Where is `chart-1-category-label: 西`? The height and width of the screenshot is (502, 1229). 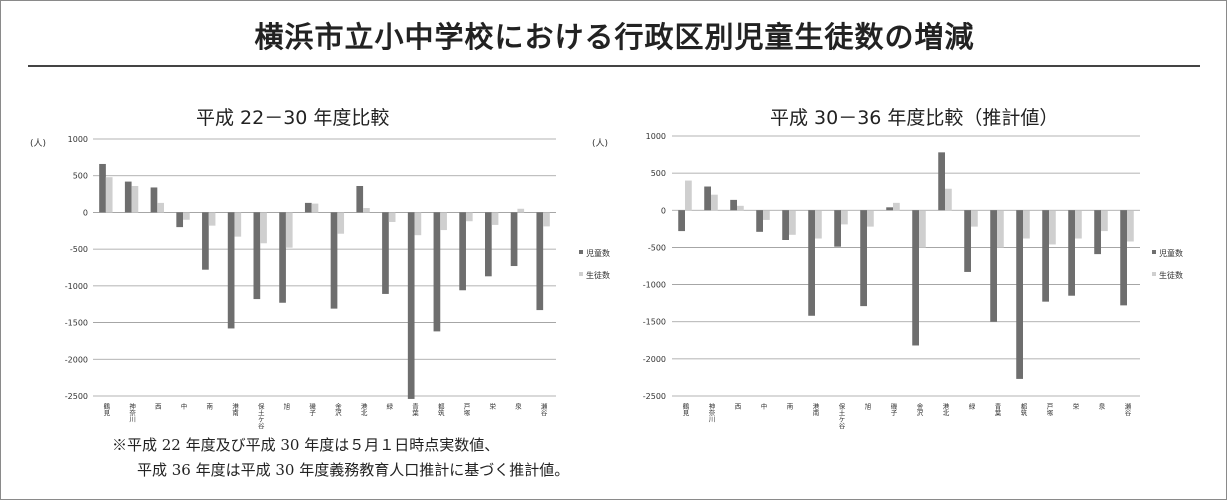 chart-1-category-label: 西 is located at coordinates (157, 407).